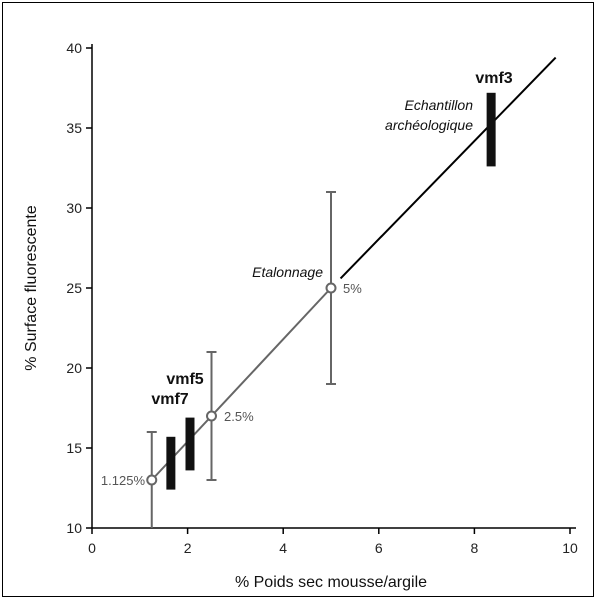 The height and width of the screenshot is (599, 598). Describe the element at coordinates (429, 125) in the screenshot. I see `sample-annotation-line2: archéologique` at that location.